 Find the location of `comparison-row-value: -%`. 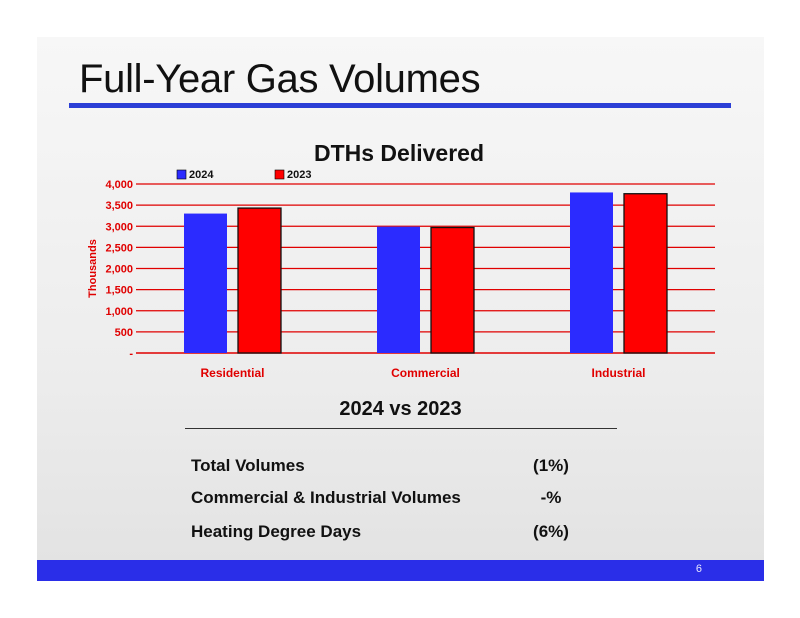

comparison-row-value: -% is located at coordinates (551, 497).